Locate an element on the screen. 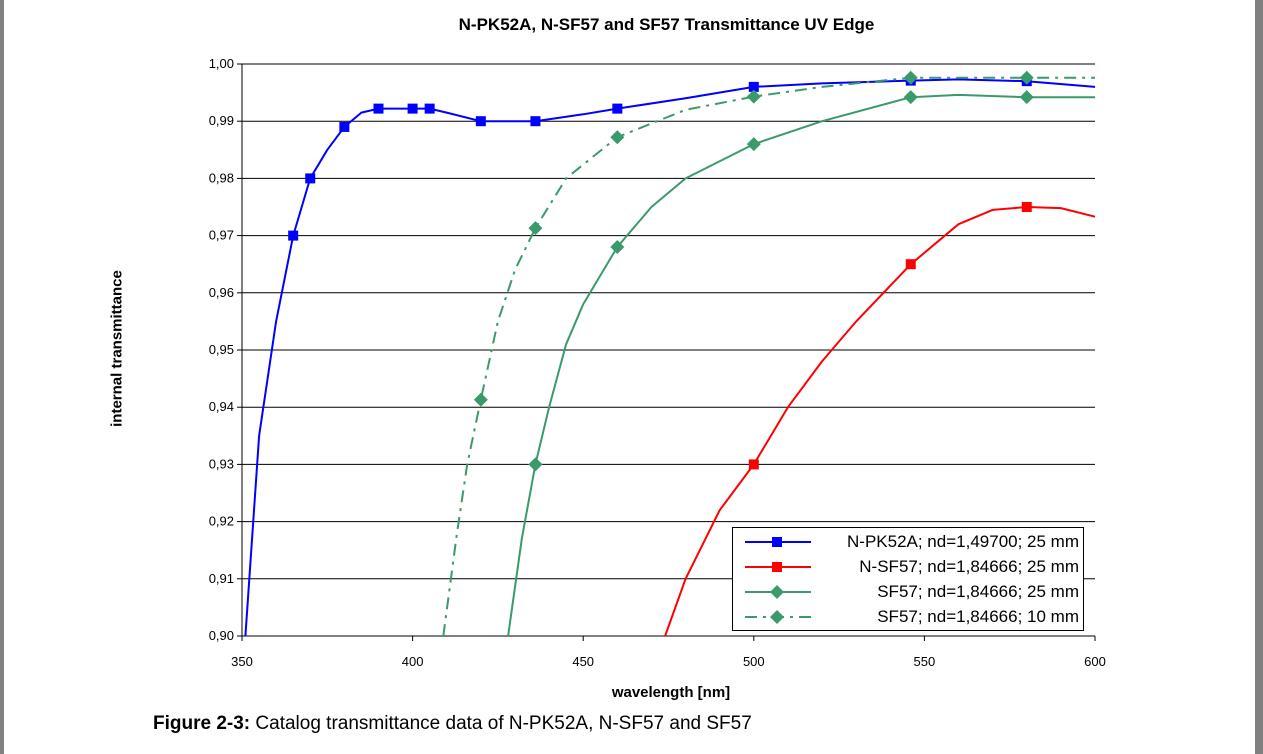  y-tick-label: 0,93 is located at coordinates (221, 463).